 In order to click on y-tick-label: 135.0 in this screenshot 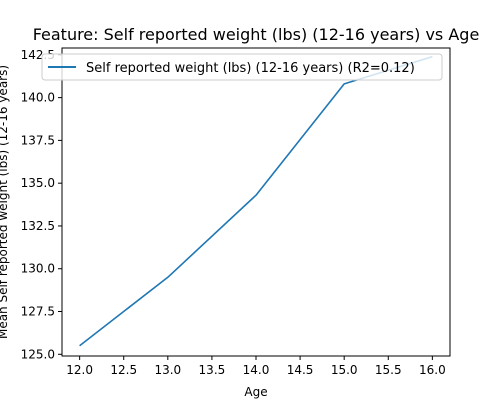, I will do `click(38, 183)`.